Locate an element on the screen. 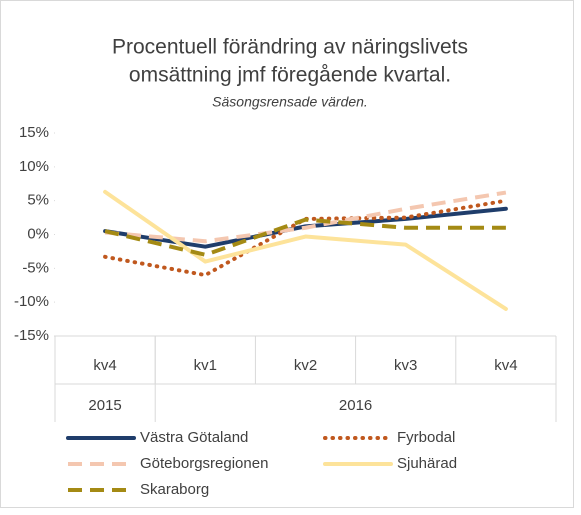 The image size is (581, 515). legend-label: Skaraborg is located at coordinates (174, 489).